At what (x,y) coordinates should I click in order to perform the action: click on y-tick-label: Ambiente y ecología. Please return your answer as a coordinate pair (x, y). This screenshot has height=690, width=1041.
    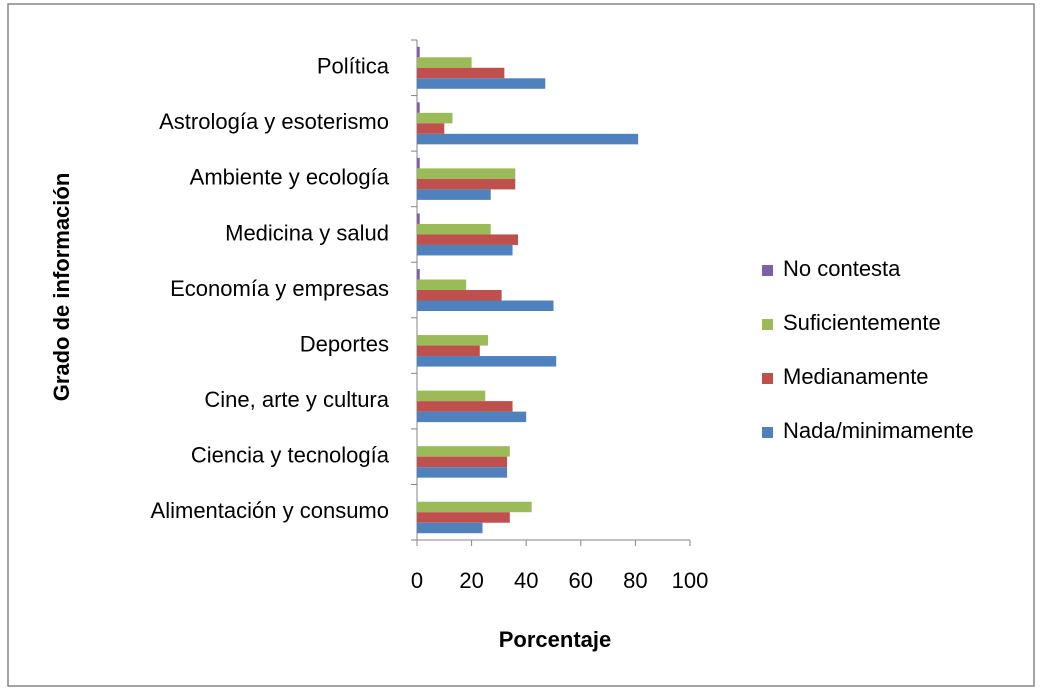
    Looking at the image, I should click on (290, 177).